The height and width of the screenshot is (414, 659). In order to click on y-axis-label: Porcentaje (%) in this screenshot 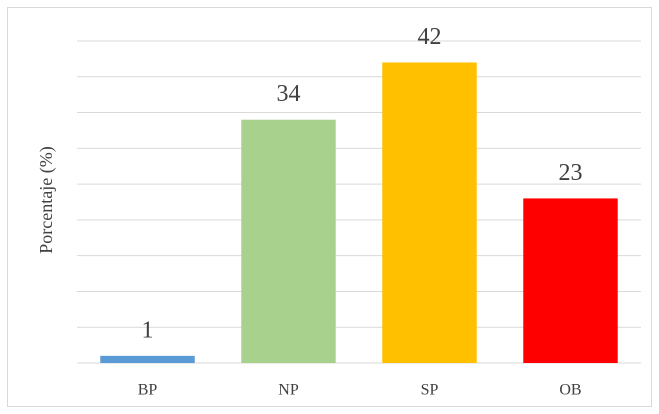, I will do `click(46, 199)`.